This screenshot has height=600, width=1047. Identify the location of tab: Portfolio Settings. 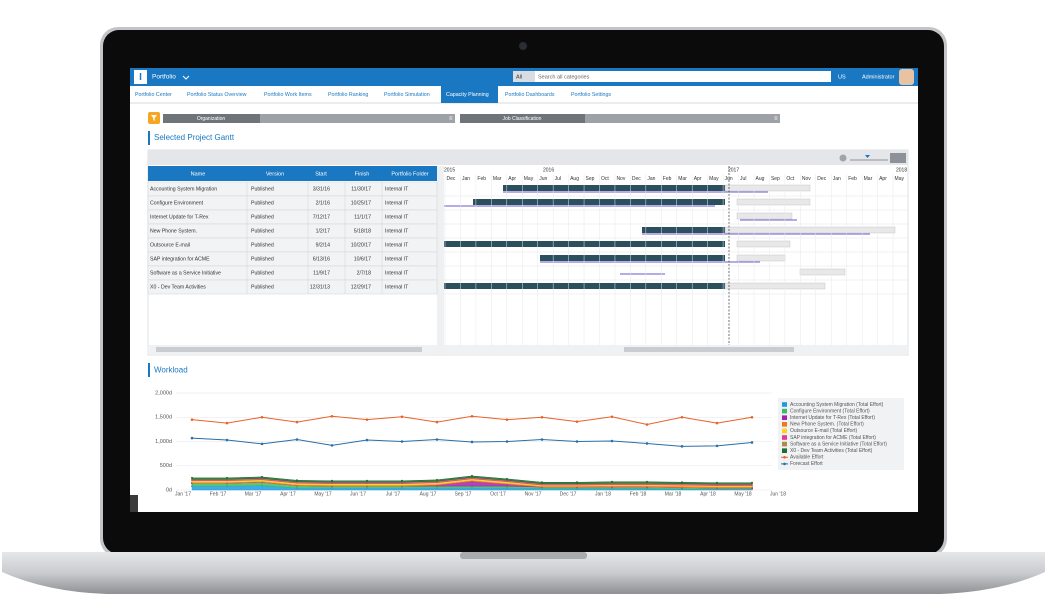
(591, 95).